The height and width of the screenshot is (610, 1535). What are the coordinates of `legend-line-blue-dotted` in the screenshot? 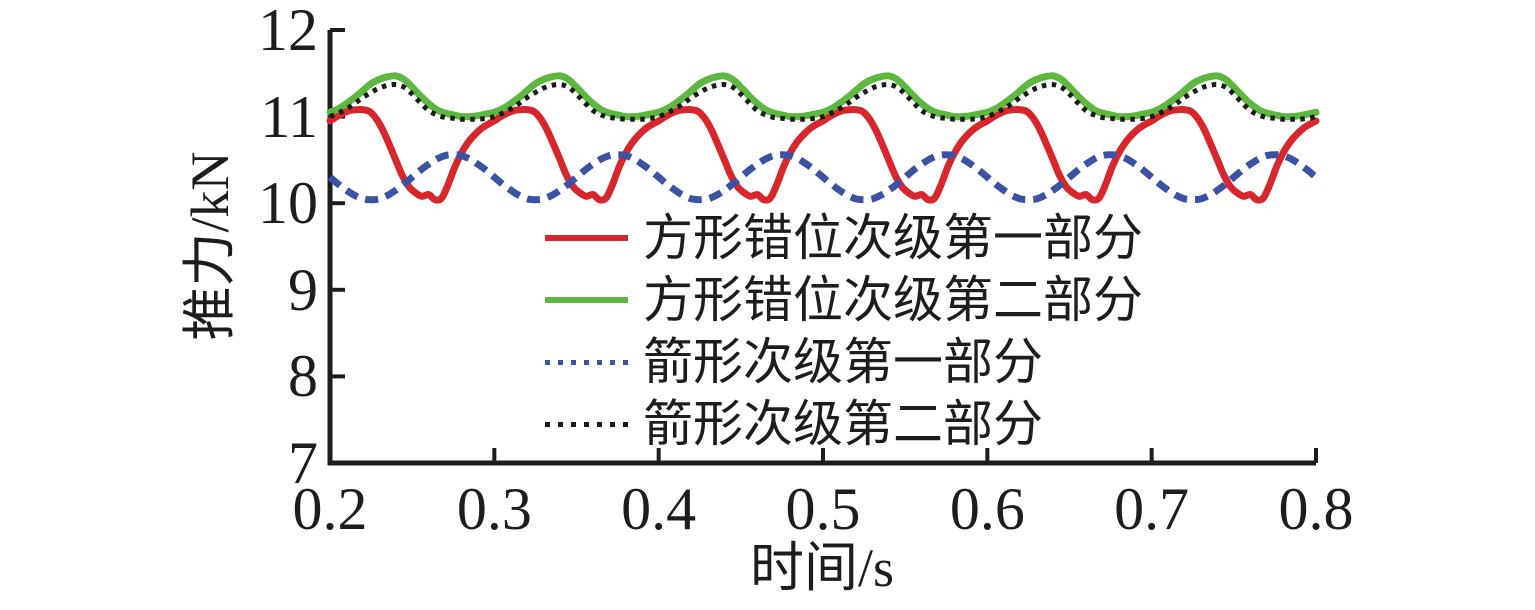 It's located at (586, 362).